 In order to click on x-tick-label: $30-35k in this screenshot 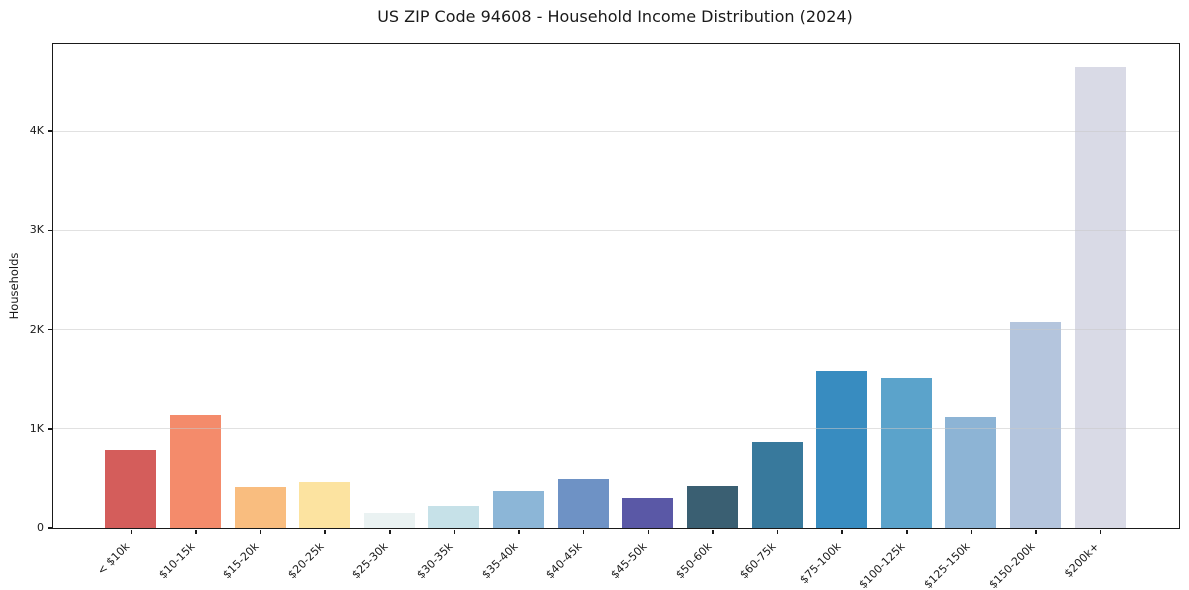, I will do `click(435, 561)`.